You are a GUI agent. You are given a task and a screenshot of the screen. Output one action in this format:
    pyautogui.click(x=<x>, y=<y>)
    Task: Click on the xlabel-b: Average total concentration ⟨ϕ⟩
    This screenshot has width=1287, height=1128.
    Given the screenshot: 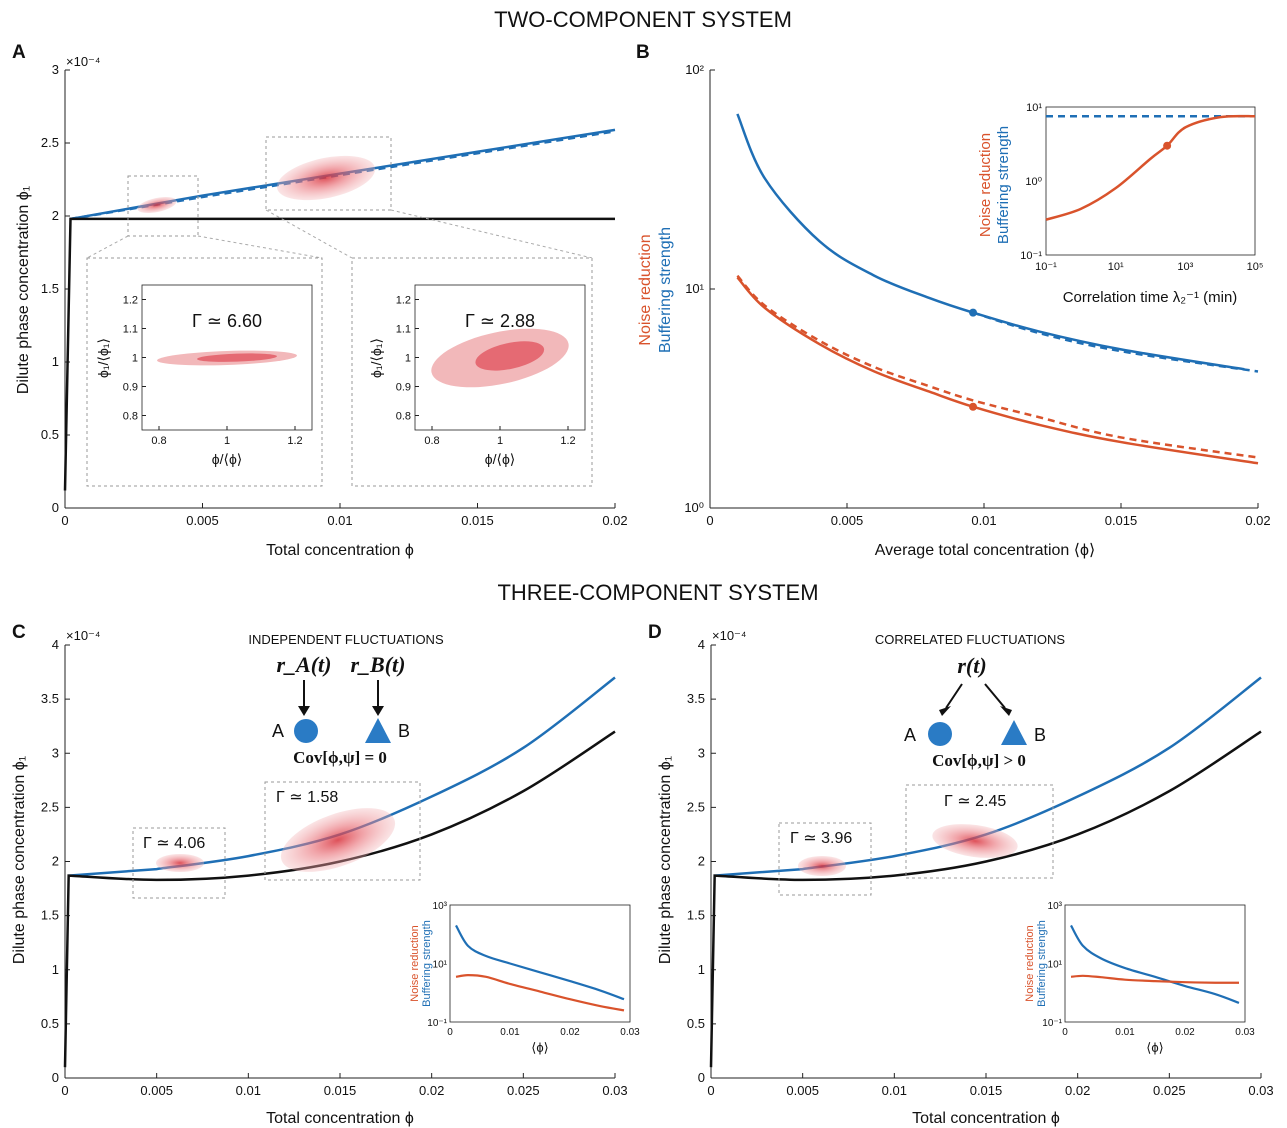 What is the action you would take?
    pyautogui.click(x=985, y=550)
    